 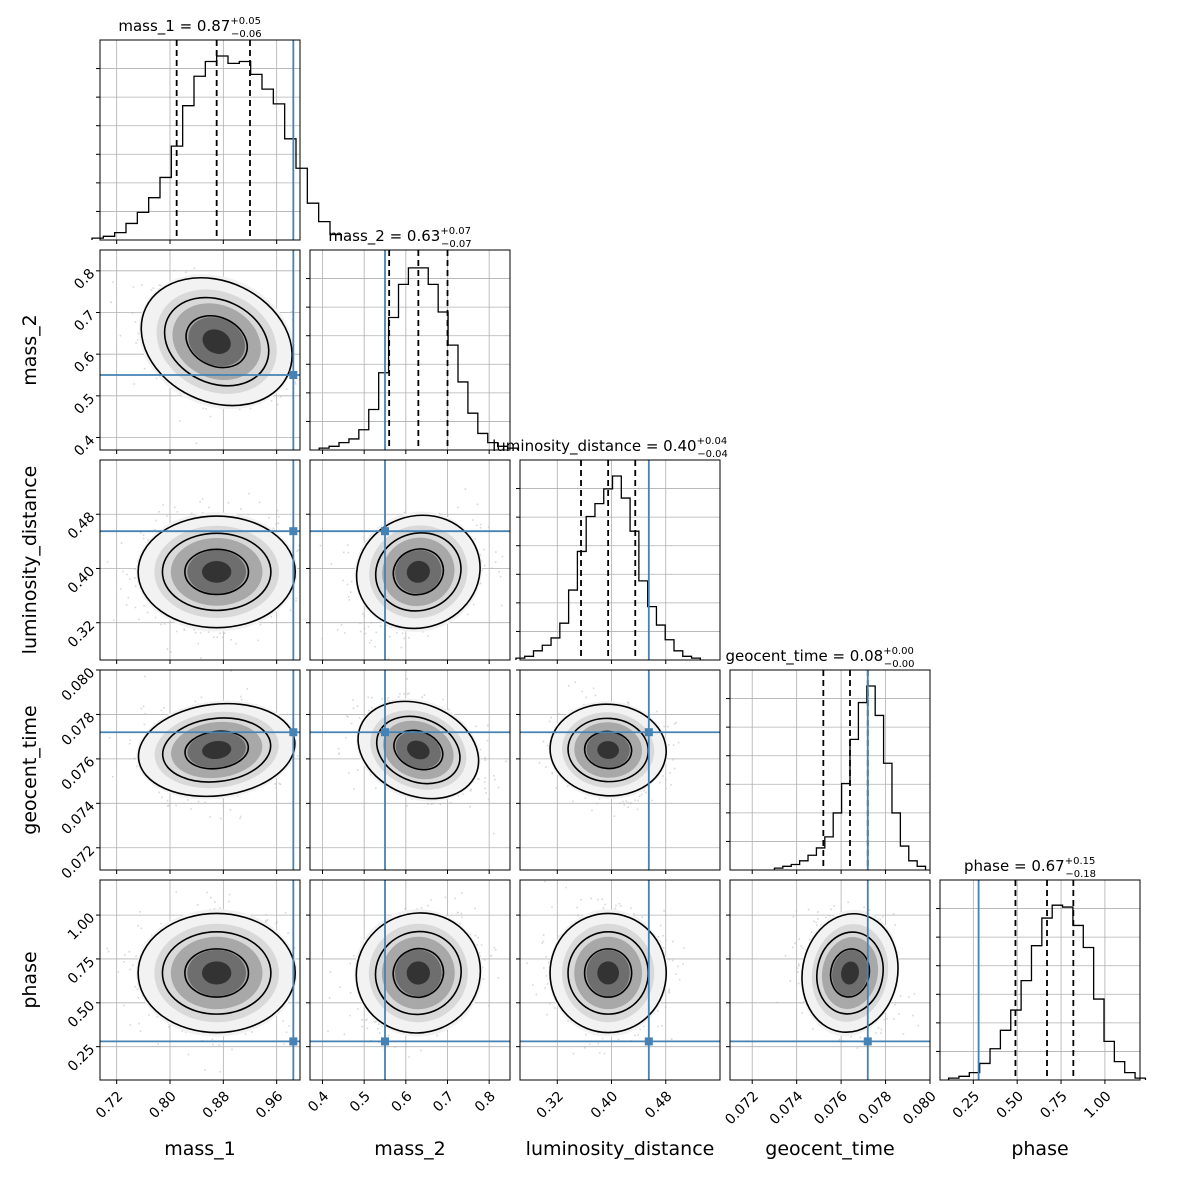 What do you see at coordinates (30, 560) in the screenshot?
I see `y-axis-label-luminosity_distance: luminosity_distance` at bounding box center [30, 560].